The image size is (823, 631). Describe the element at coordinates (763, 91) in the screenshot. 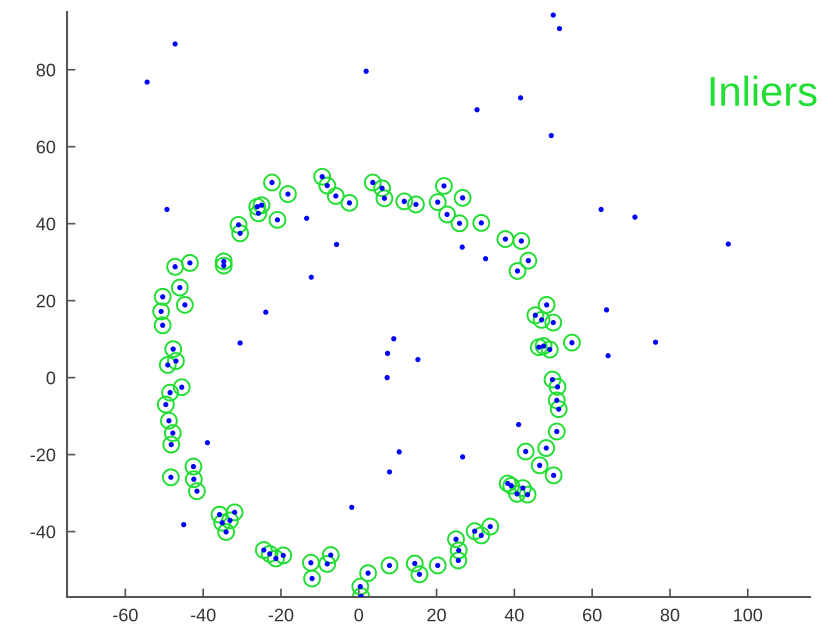

I see `text: Inliers` at that location.